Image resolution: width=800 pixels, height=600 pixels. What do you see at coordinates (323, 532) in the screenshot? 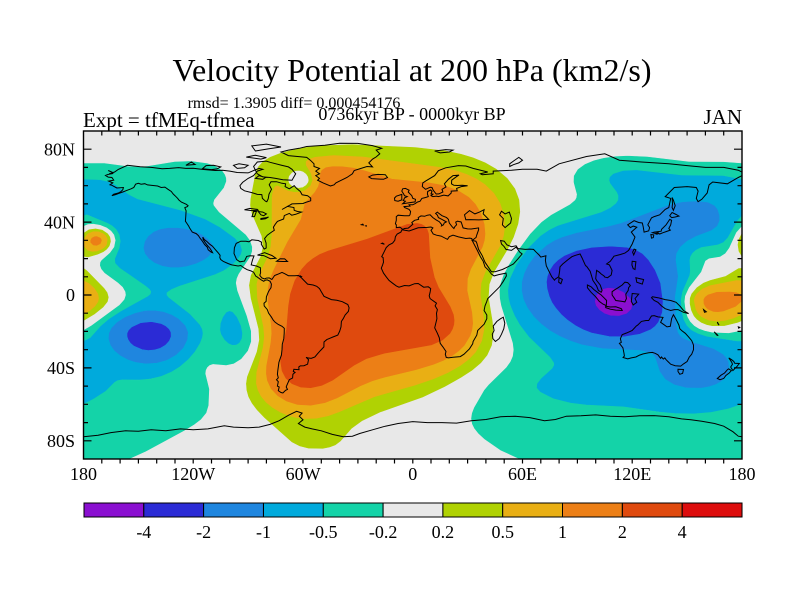
I see `svg-text: -0.5` at bounding box center [323, 532].